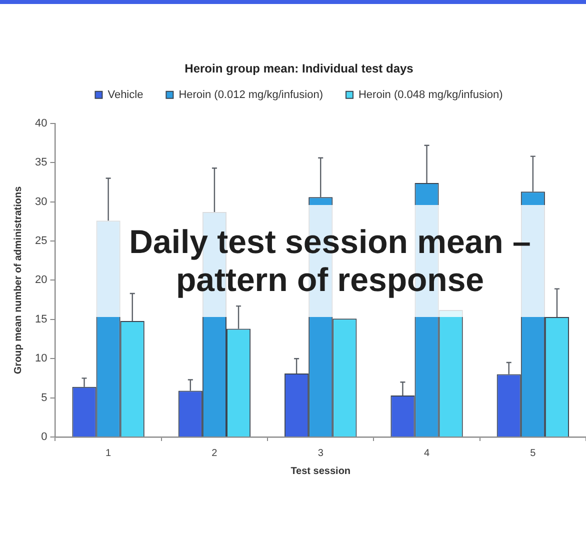 The image size is (586, 537). What do you see at coordinates (430, 94) in the screenshot?
I see `legend-label: Heroin (0.048 mg/kg/infusion)` at bounding box center [430, 94].